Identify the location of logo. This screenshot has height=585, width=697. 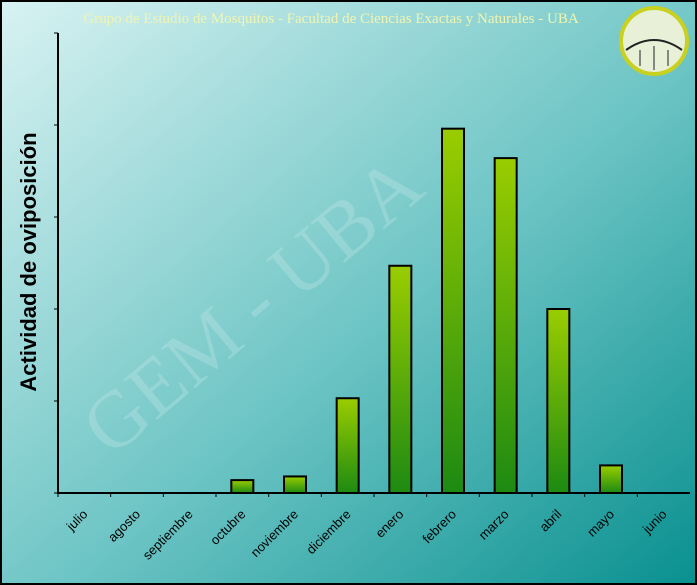
(654, 41).